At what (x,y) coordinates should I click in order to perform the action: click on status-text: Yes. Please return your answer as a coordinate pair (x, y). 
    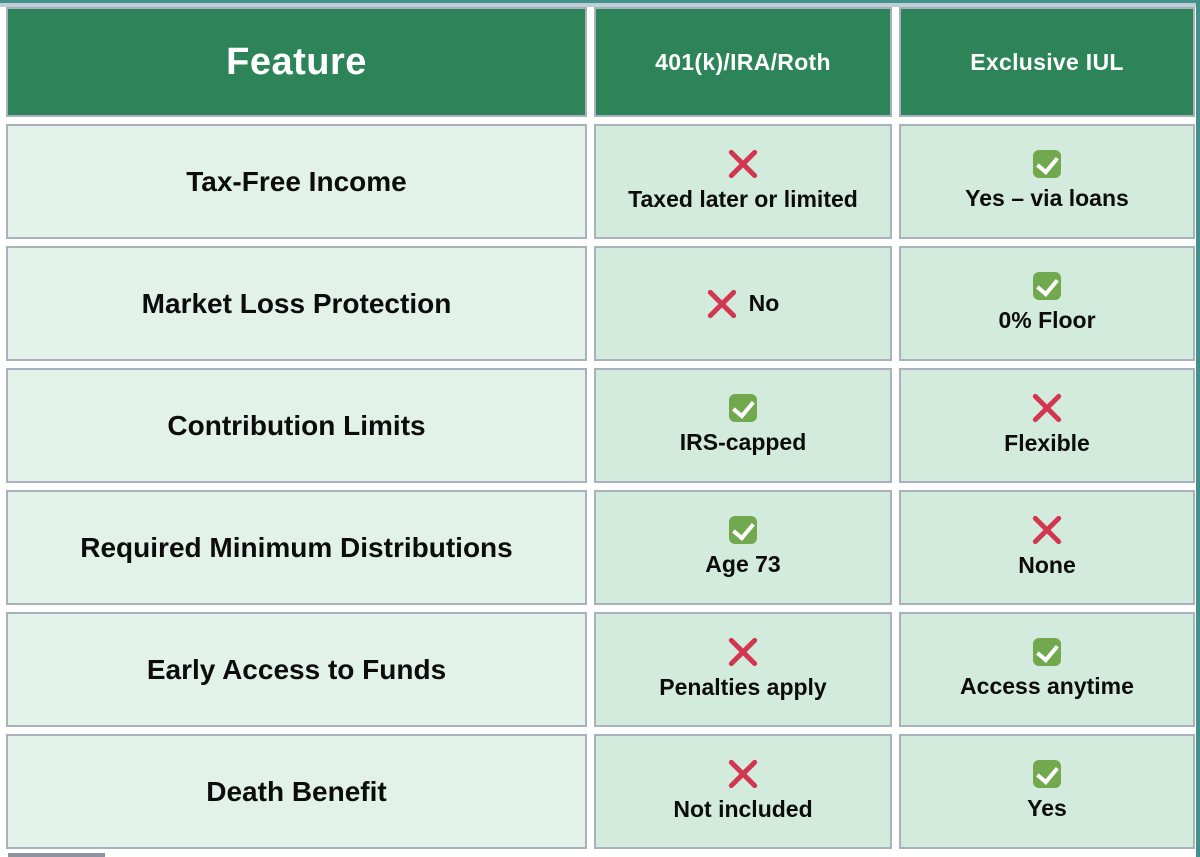
    Looking at the image, I should click on (1047, 808).